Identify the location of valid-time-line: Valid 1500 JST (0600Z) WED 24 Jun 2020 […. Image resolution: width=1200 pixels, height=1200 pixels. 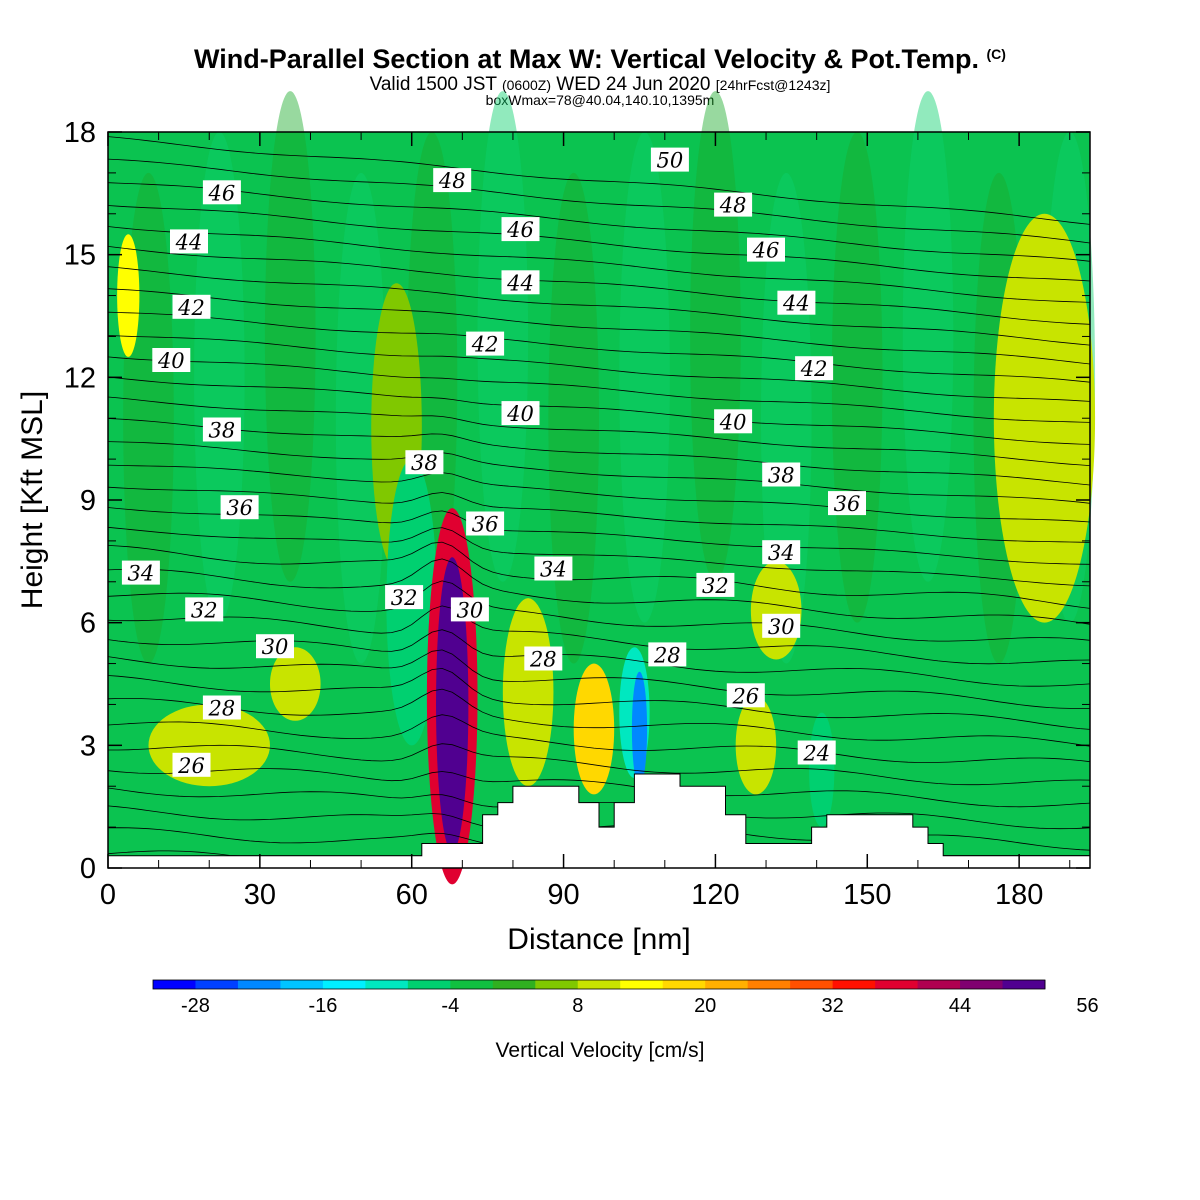
(600, 84).